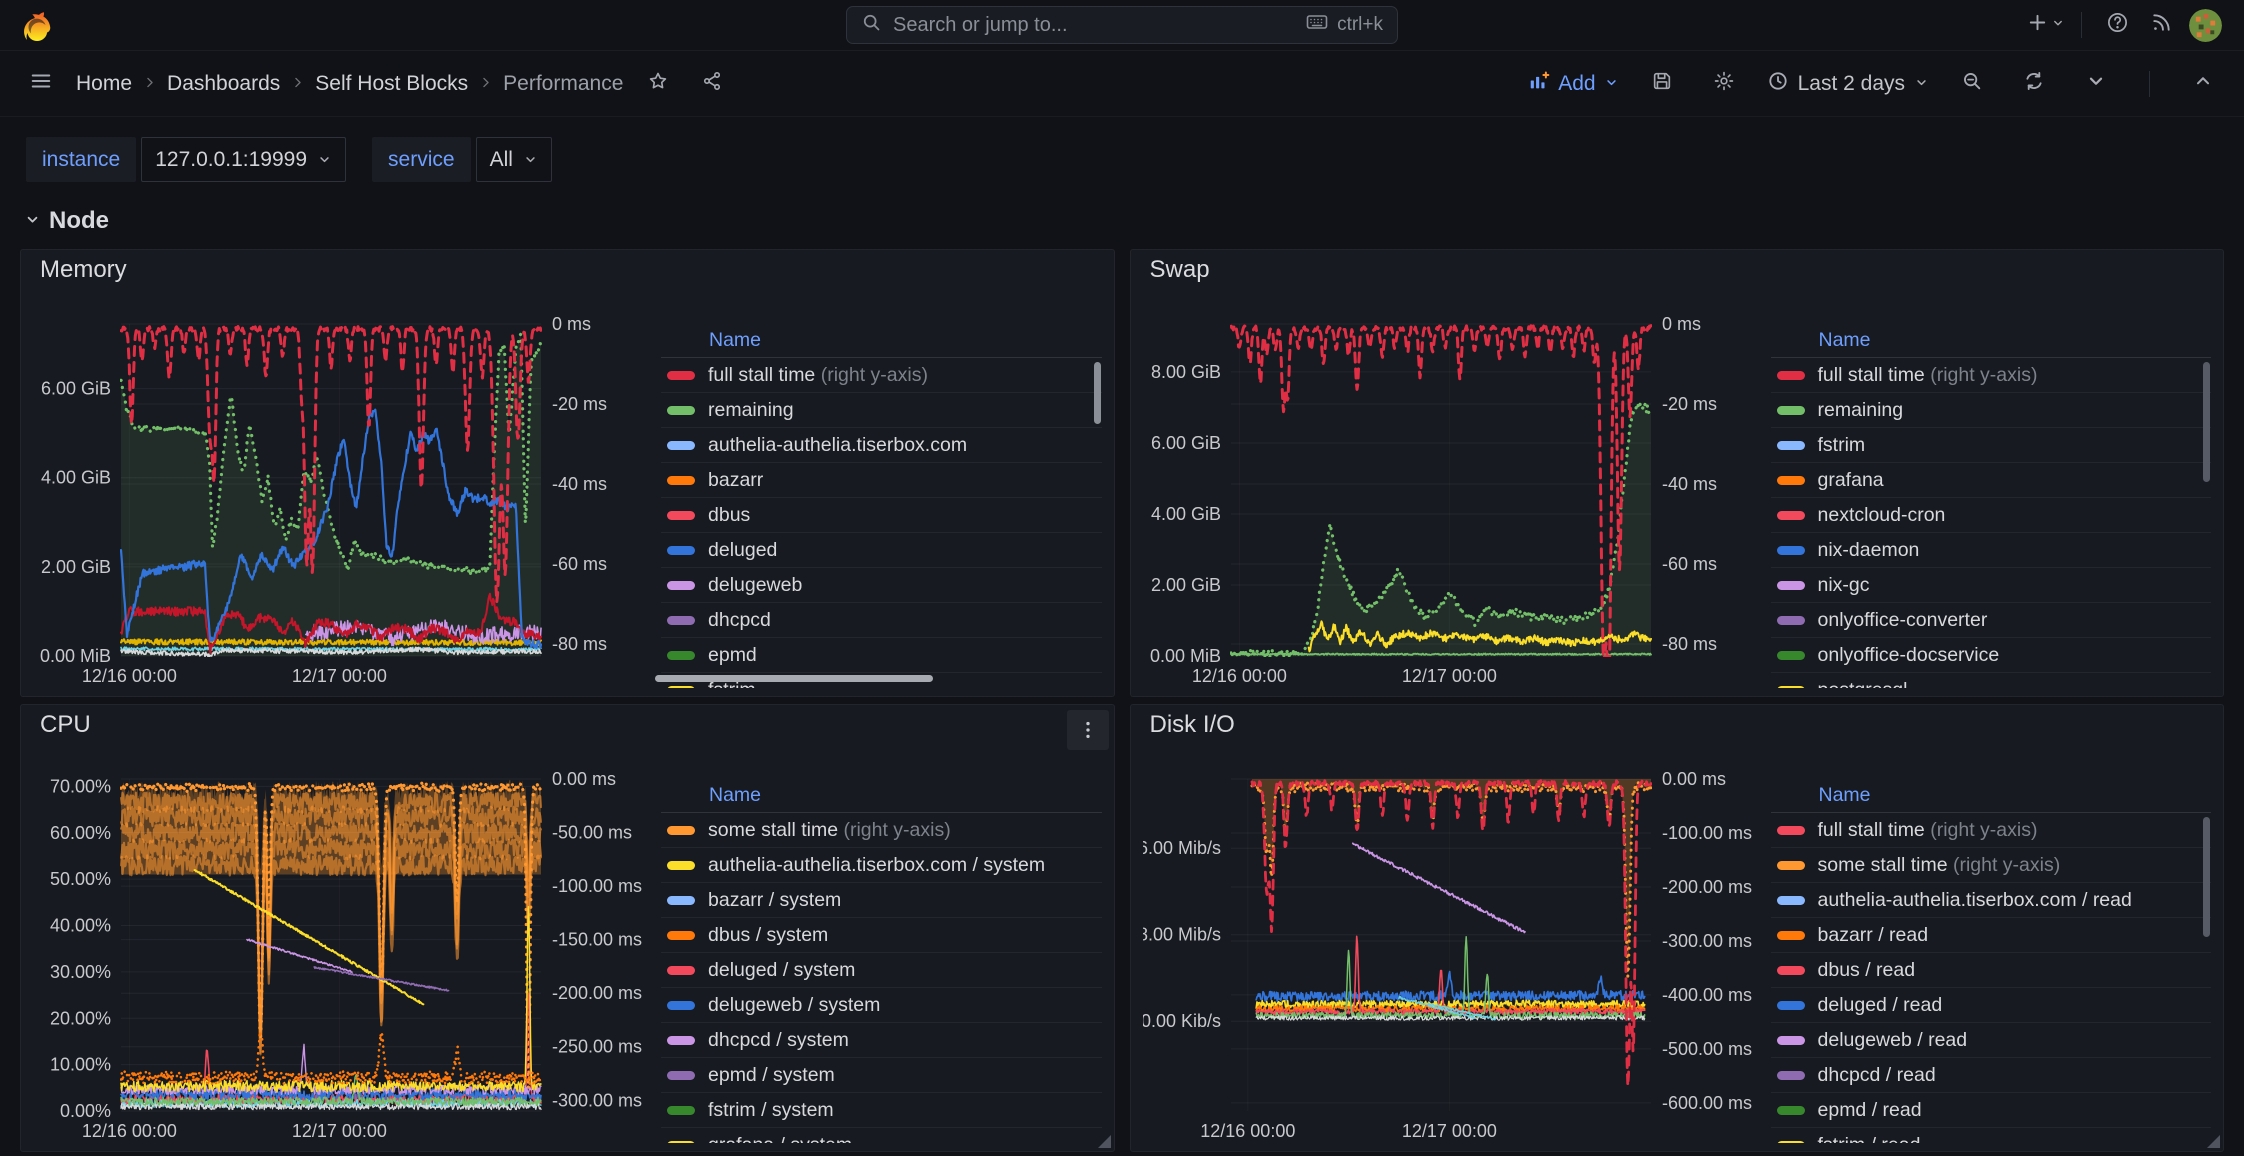  What do you see at coordinates (881, 515) in the screenshot?
I see `legend-row-dbus: dbus` at bounding box center [881, 515].